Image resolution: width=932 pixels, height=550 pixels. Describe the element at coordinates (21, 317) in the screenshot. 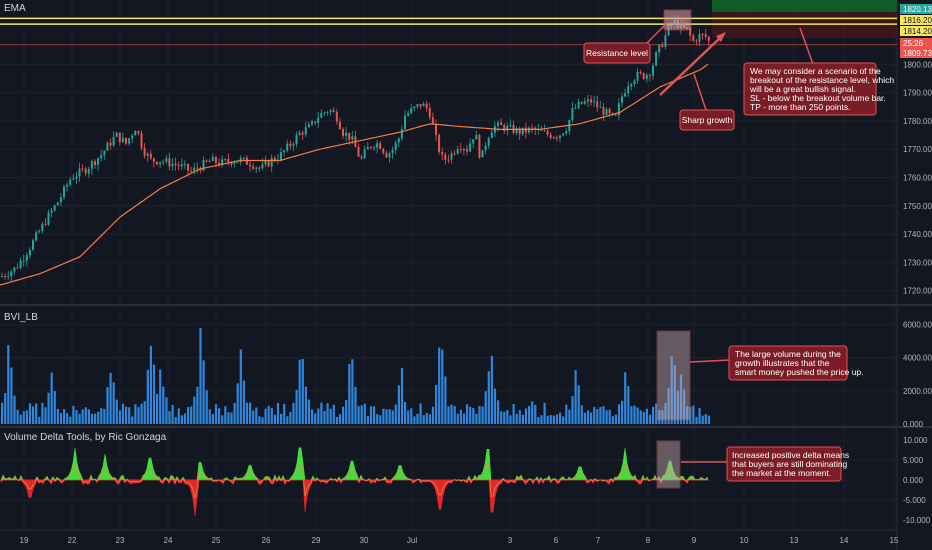

I see `volume-panel-label: BVI_LB` at that location.